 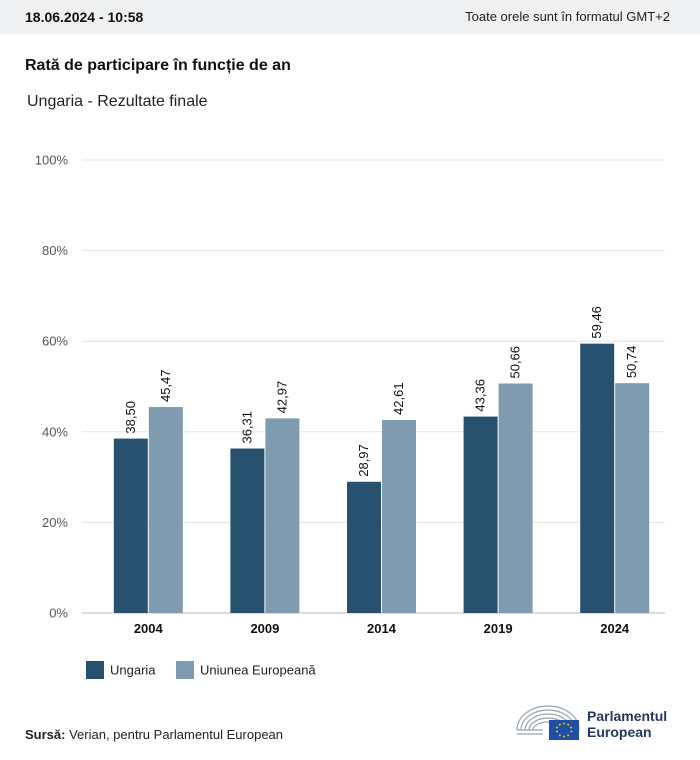 I want to click on logo-line-1: Parlamentul, so click(x=627, y=716).